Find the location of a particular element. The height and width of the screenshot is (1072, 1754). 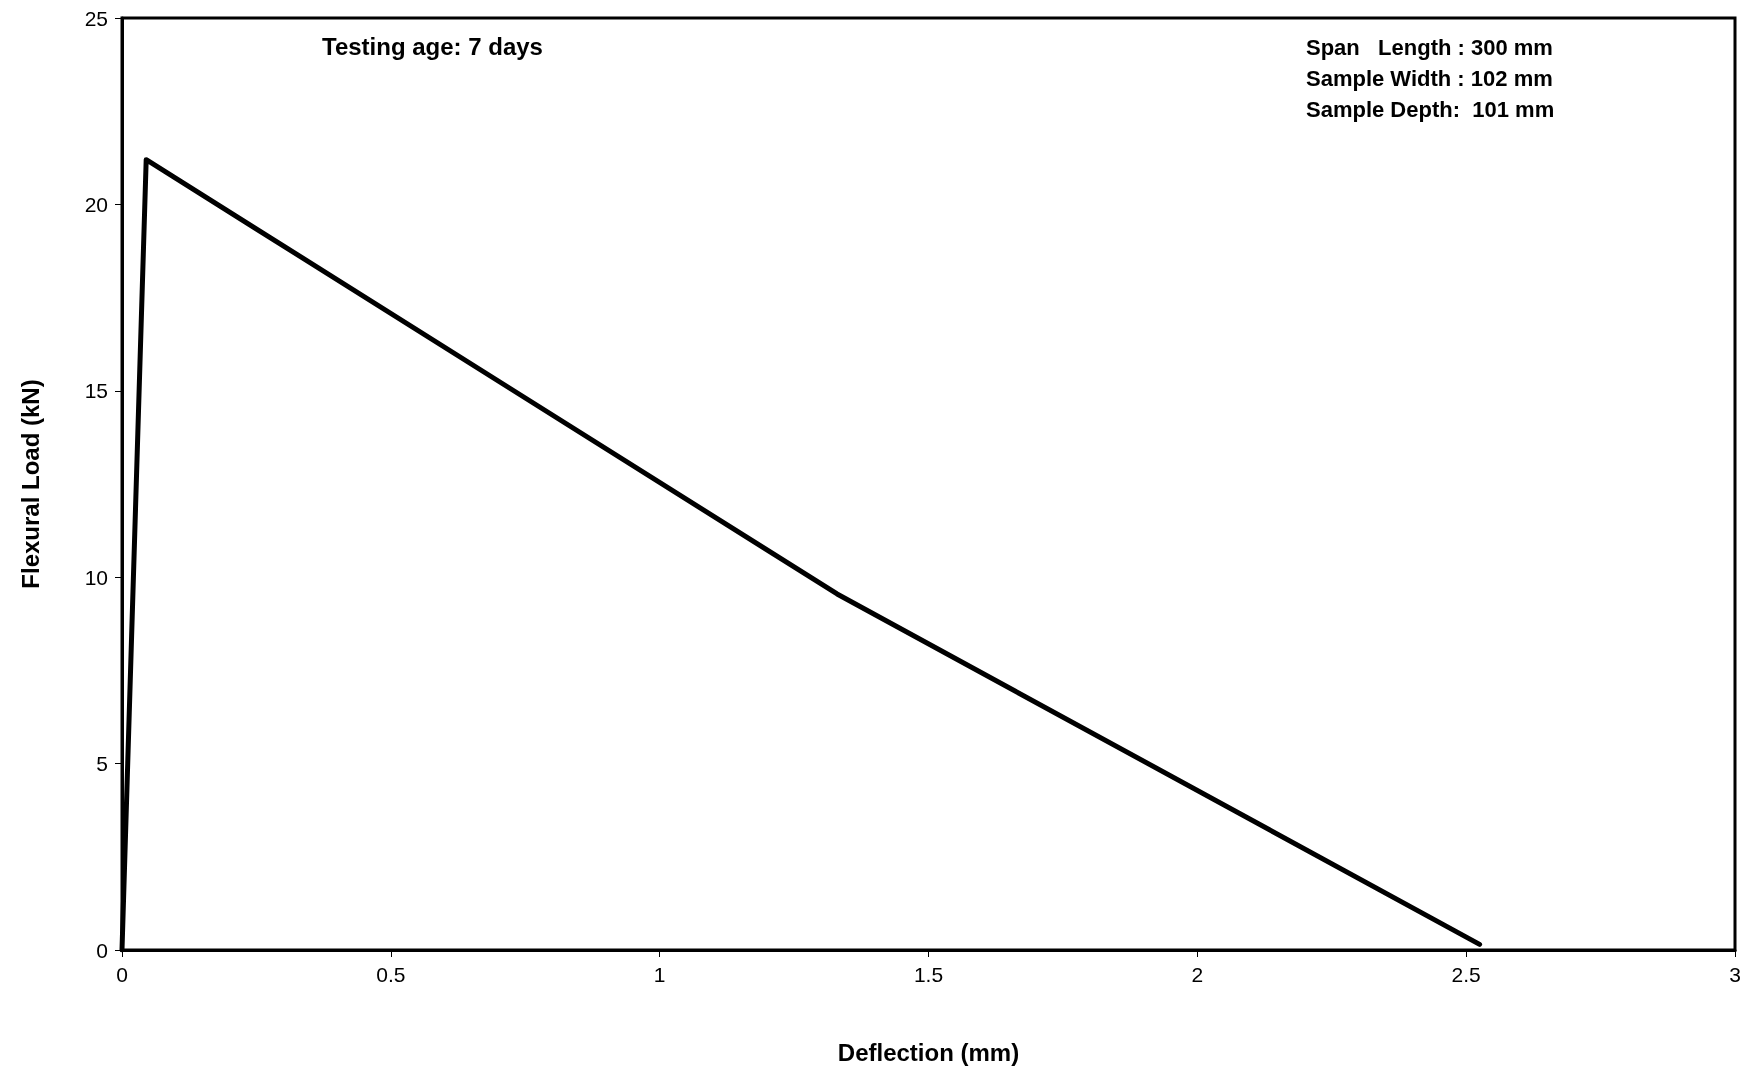

y-tick-label: 25 is located at coordinates (96, 18).